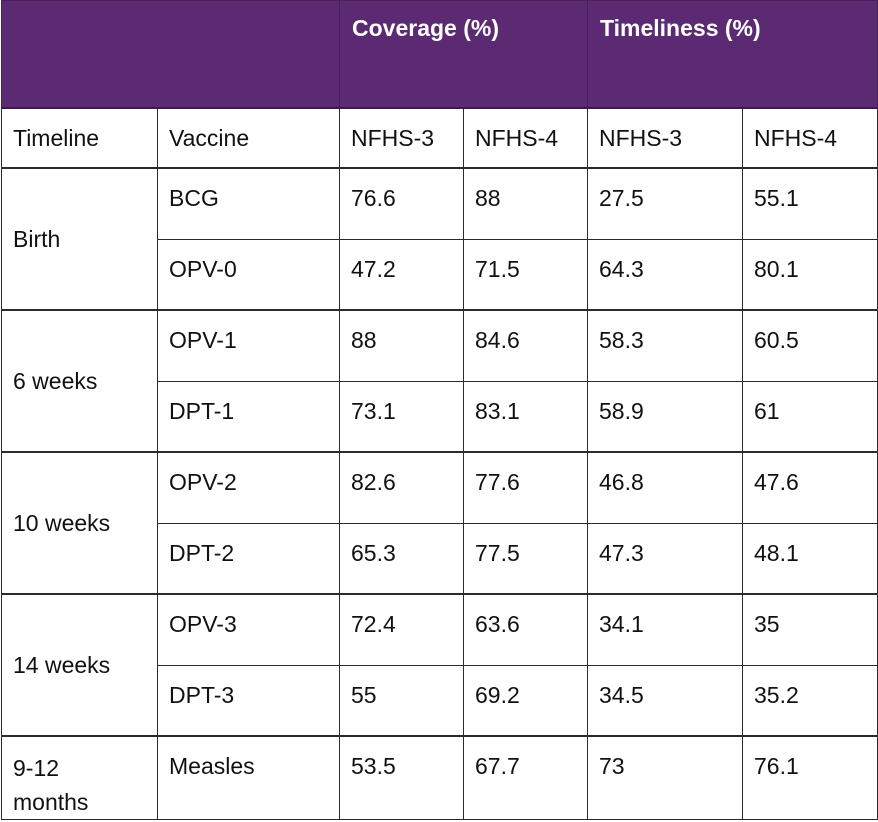 This screenshot has height=822, width=878. Describe the element at coordinates (665, 700) in the screenshot. I see `timeliness-nfhs3-cell: 34.5` at that location.